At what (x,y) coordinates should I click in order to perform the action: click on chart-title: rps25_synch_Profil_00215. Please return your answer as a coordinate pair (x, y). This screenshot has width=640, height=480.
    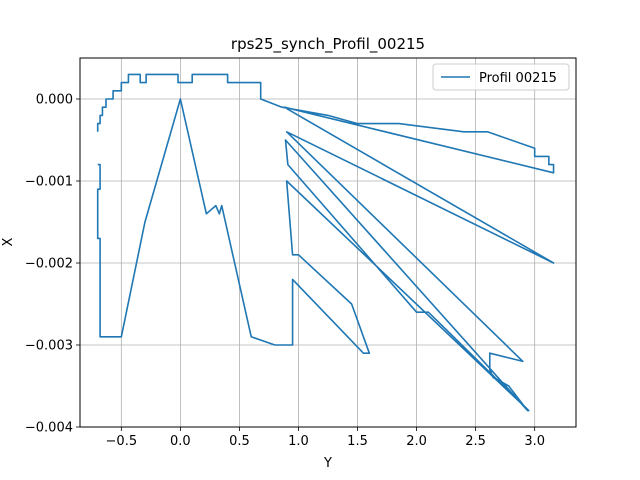
    Looking at the image, I should click on (328, 44).